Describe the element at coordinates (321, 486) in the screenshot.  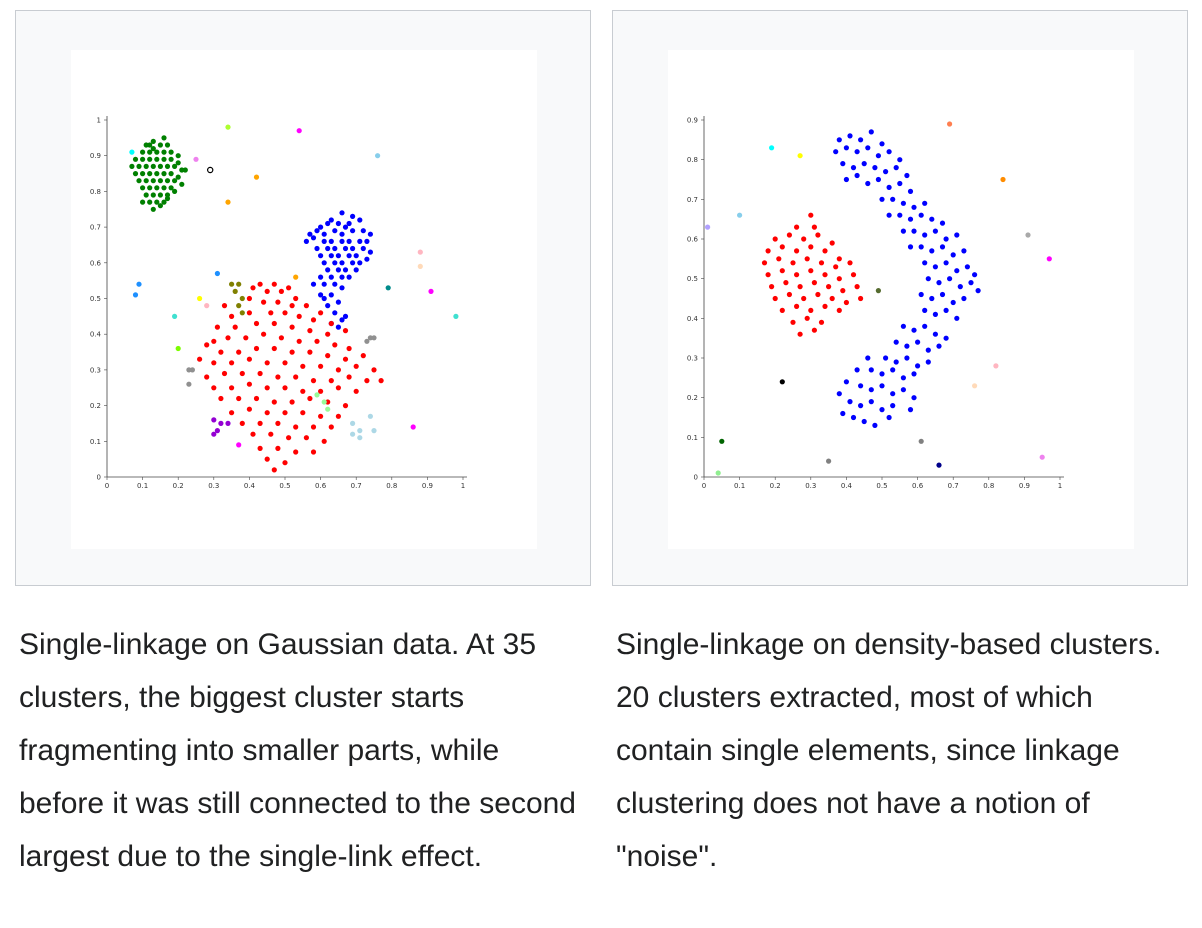
I see `x-tick-label: 0.6` at that location.